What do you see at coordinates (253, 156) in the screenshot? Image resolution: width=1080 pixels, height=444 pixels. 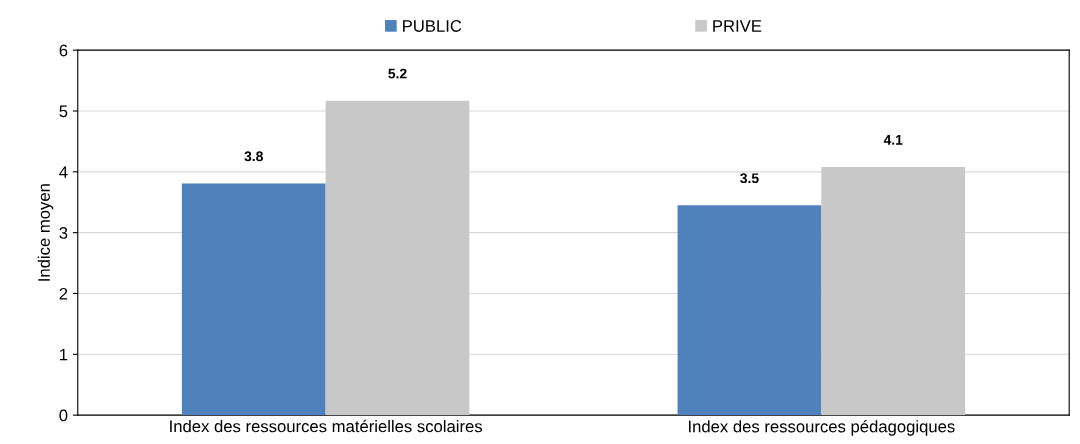 I see `data-label: 3.8` at bounding box center [253, 156].